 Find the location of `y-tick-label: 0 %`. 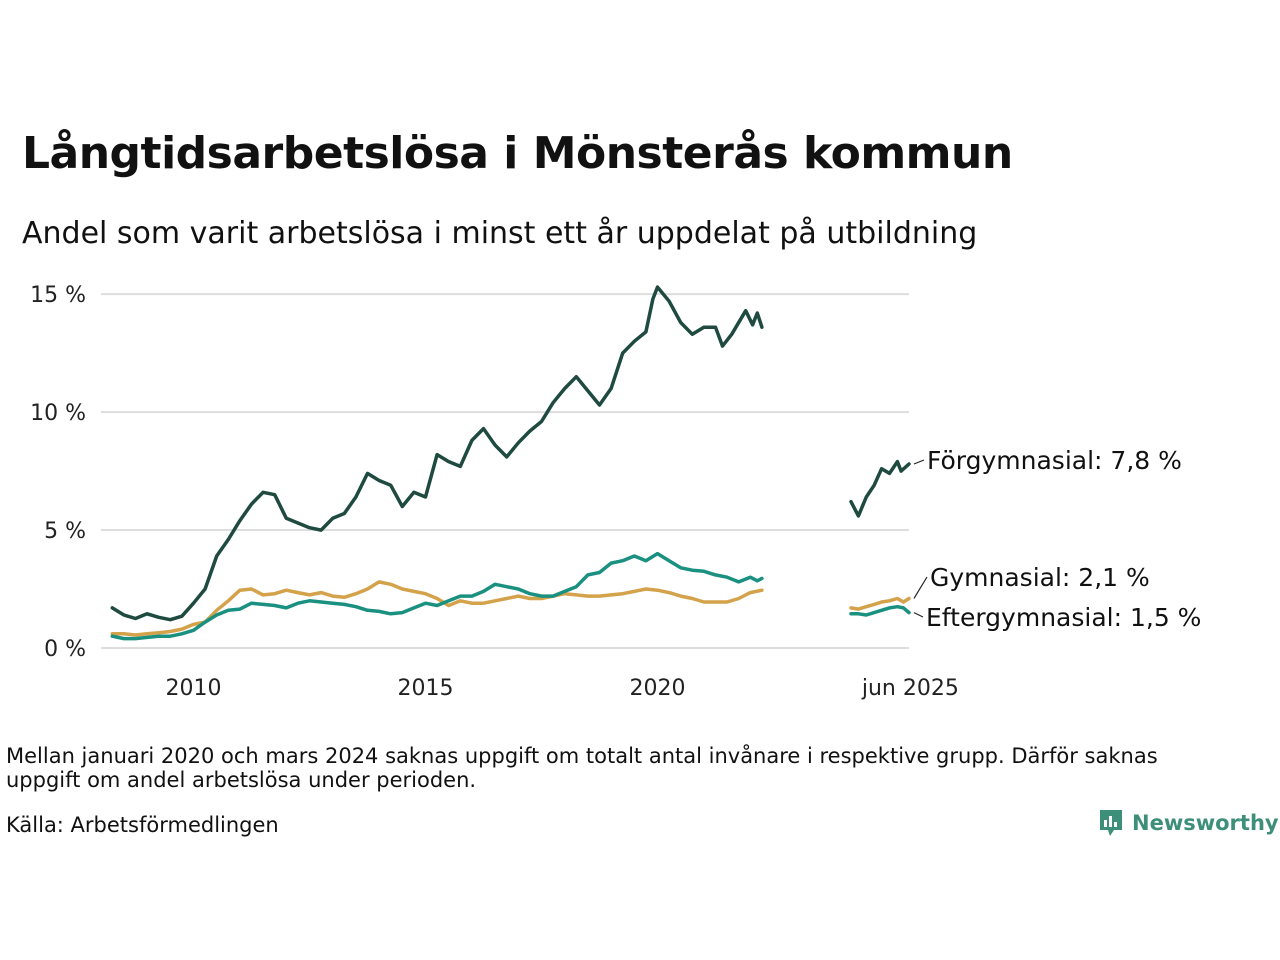

y-tick-label: 0 % is located at coordinates (65, 649).